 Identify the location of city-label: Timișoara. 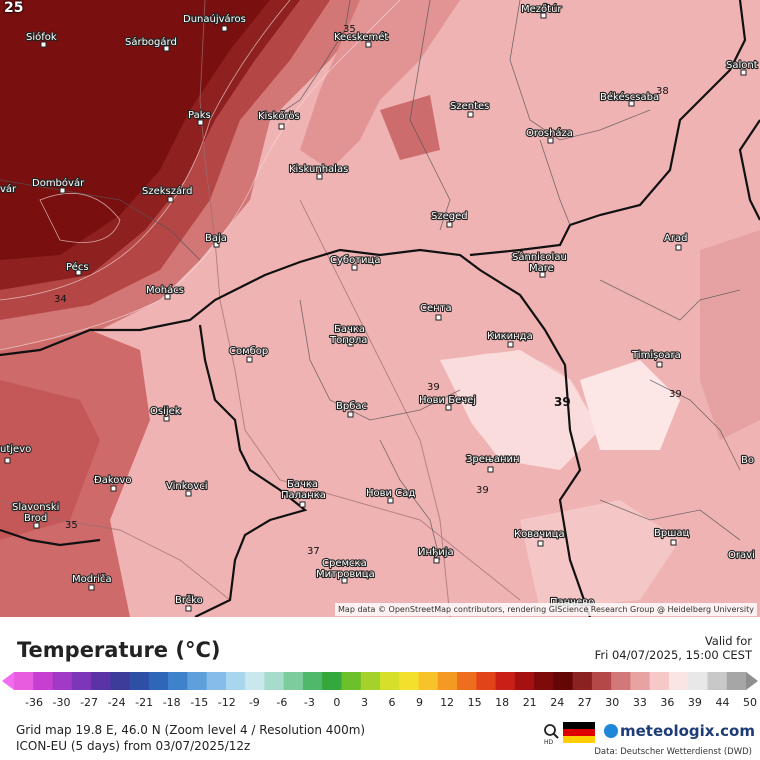
(656, 355).